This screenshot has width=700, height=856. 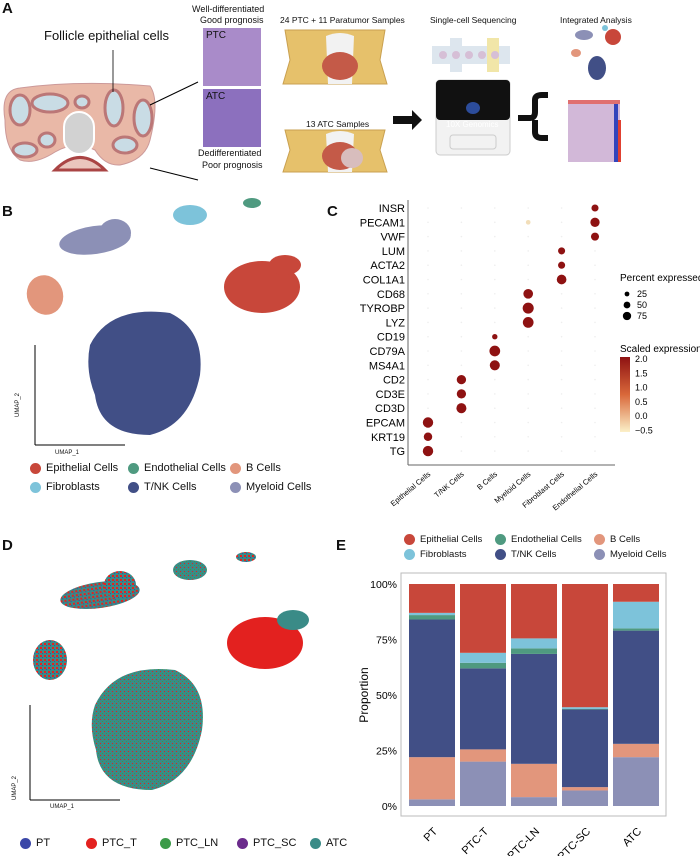 What do you see at coordinates (636, 687) in the screenshot?
I see `bar-segment-t-nk-cells` at bounding box center [636, 687].